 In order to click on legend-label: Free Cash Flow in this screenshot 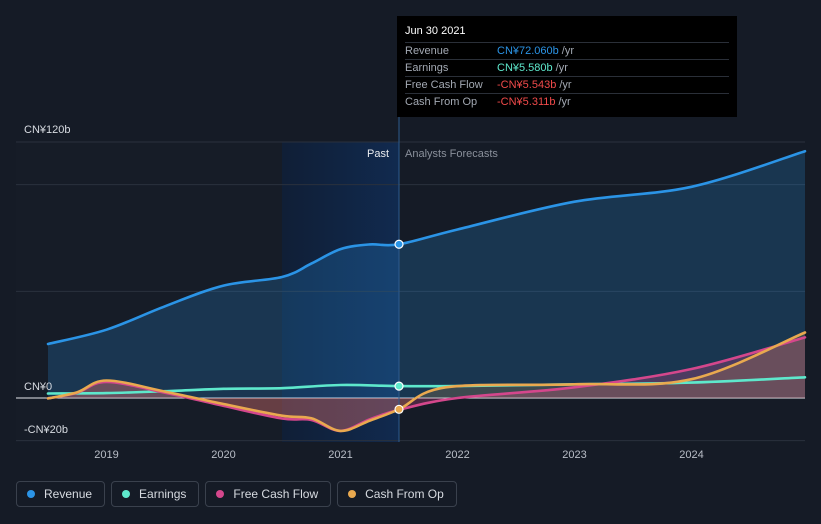, I will do `click(276, 494)`.